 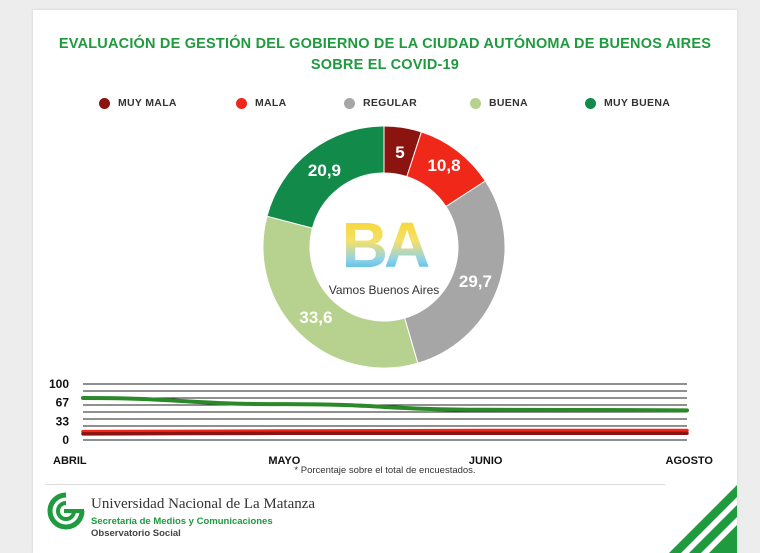 I want to click on donut-label-regular: 29,7, so click(x=475, y=281).